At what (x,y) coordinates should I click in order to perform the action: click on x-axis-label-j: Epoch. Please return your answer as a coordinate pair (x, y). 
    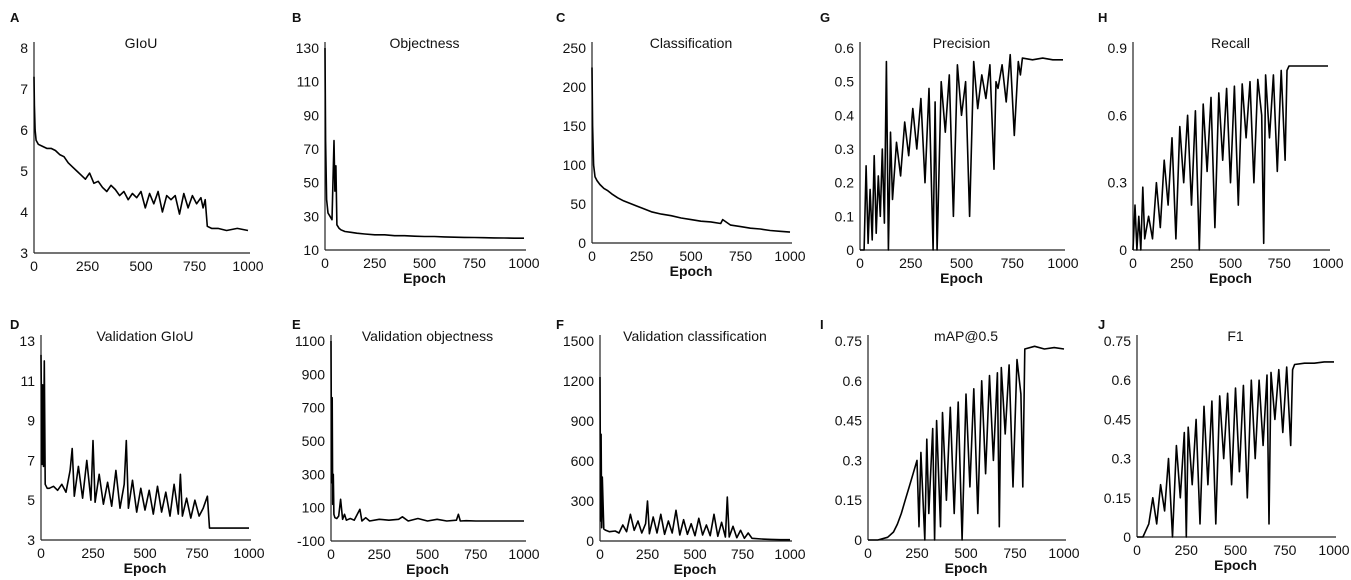
    Looking at the image, I should click on (1235, 565).